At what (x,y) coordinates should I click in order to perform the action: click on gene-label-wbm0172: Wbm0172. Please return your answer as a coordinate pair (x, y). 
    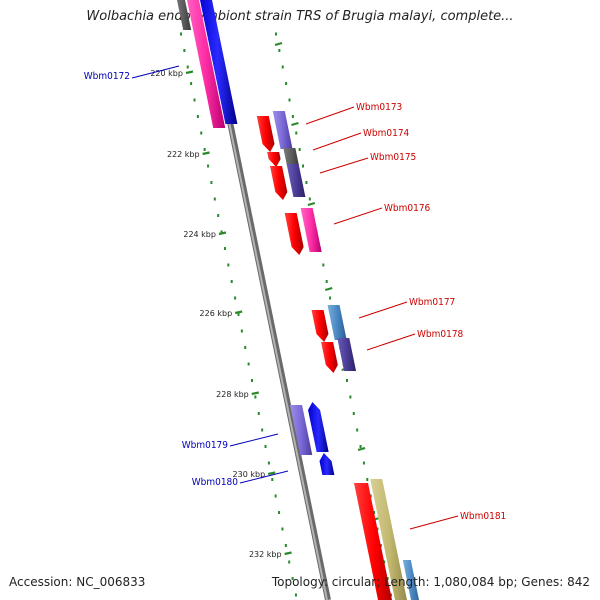
    Looking at the image, I should click on (107, 76).